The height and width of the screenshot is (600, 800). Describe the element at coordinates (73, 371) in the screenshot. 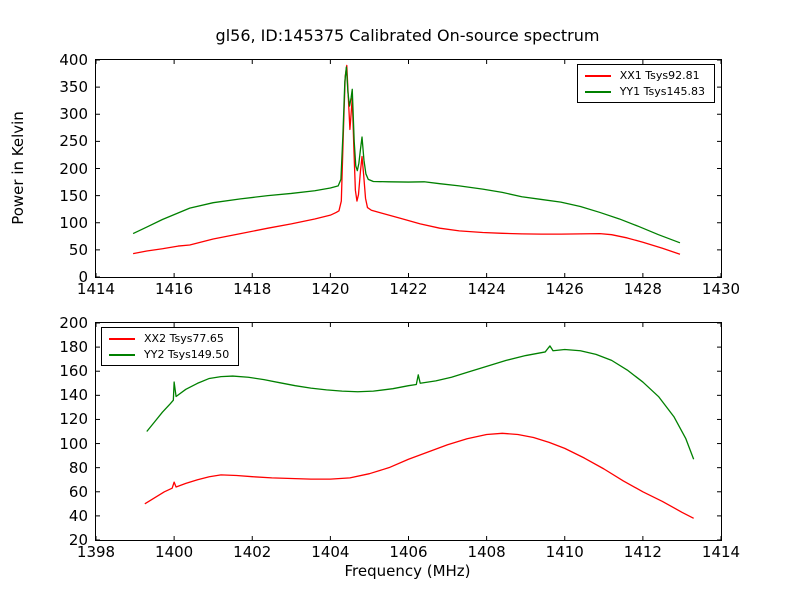

I see `y-tick-label: 160` at that location.